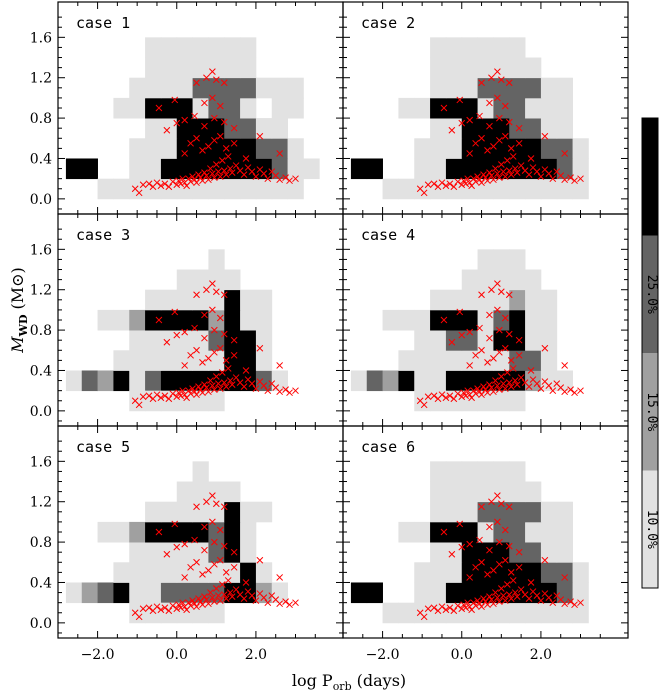 This screenshot has width=670, height=696. Describe the element at coordinates (187, 320) in the screenshot. I see `panel-3: 0.0 0.4 0.8 1.2 1.6 case 3` at that location.